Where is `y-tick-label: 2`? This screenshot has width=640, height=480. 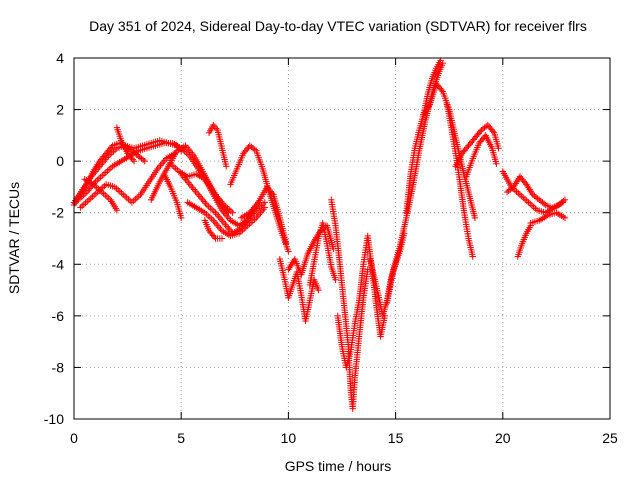
y-tick-label: 2 is located at coordinates (60, 110).